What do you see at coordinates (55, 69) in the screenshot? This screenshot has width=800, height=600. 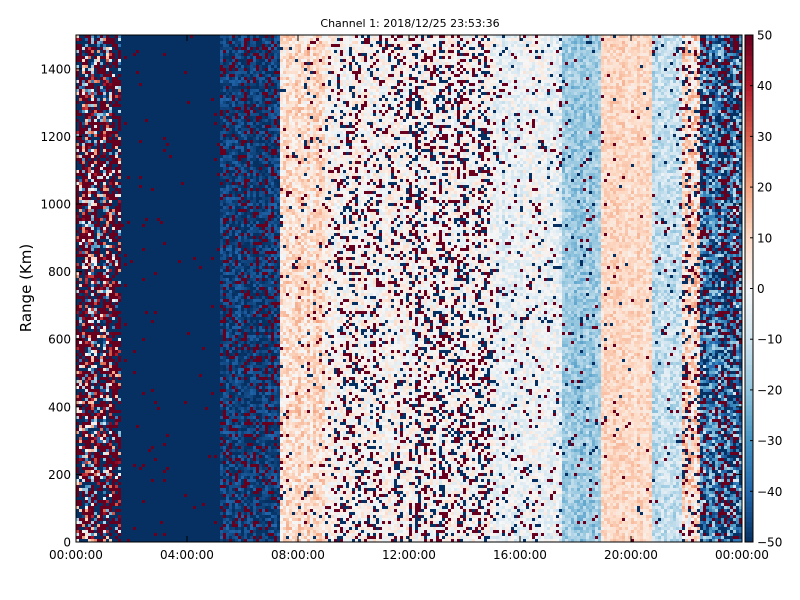 I see `y-tick-label: 1400` at bounding box center [55, 69].